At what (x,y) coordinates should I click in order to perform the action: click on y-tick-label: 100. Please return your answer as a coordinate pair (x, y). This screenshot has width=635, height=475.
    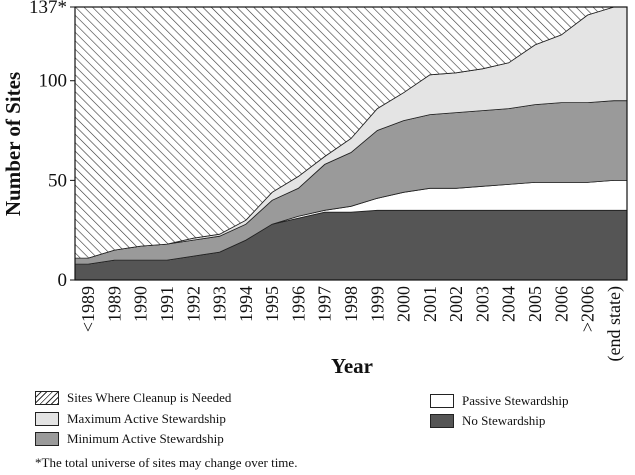
    Looking at the image, I should click on (53, 81).